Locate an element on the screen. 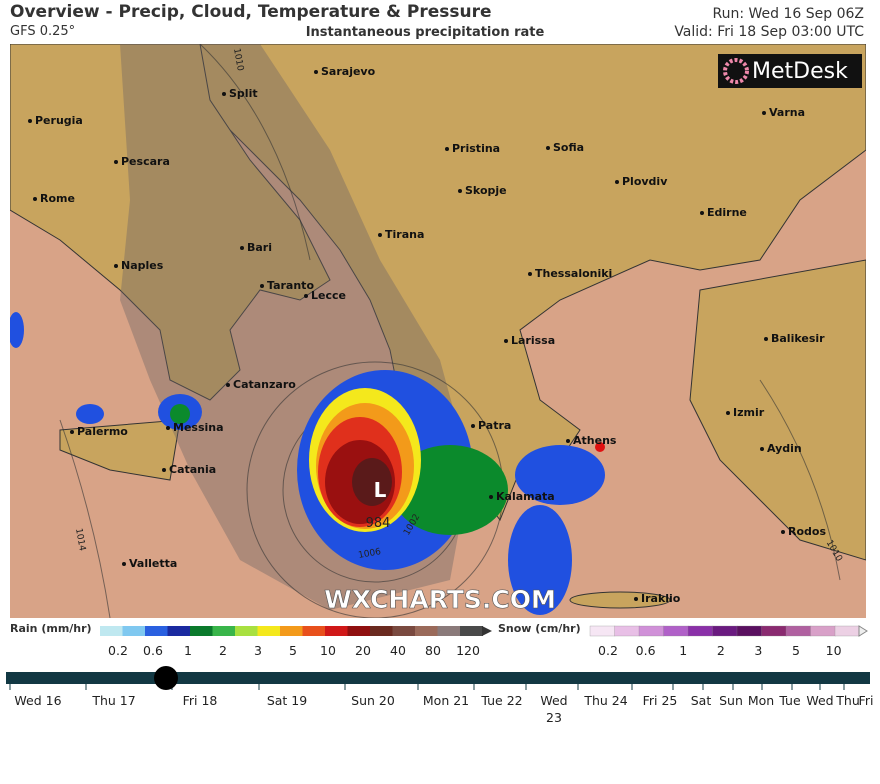  city-label: Lecce is located at coordinates (328, 295).